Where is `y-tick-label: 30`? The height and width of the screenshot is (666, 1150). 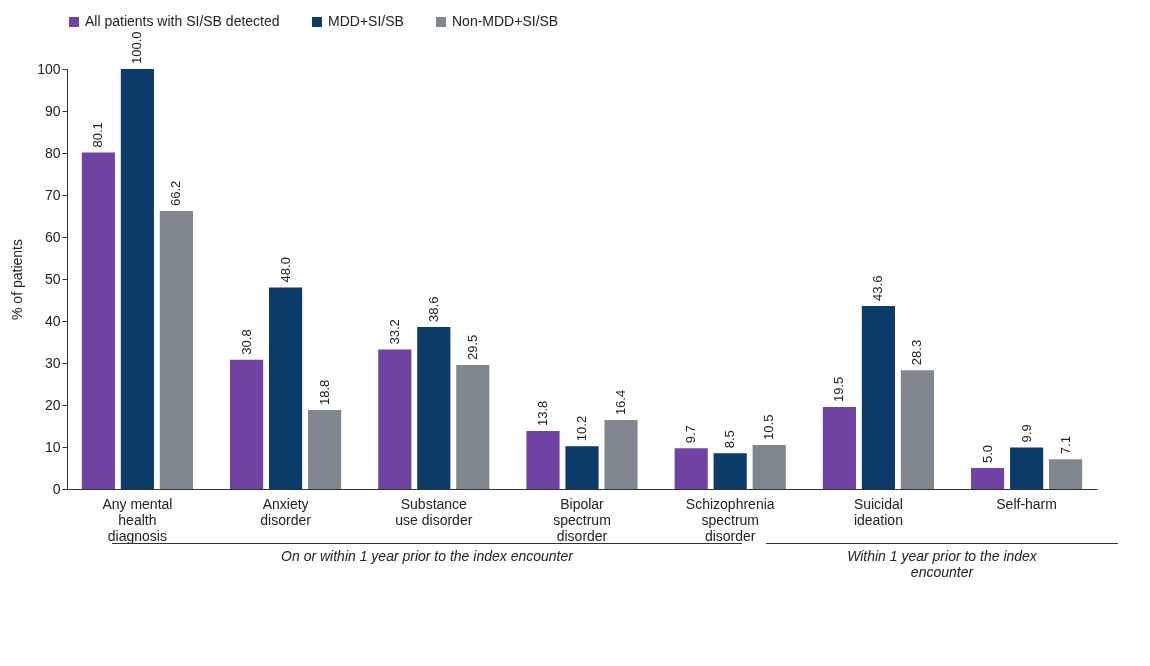
y-tick-label: 30 is located at coordinates (52, 362).